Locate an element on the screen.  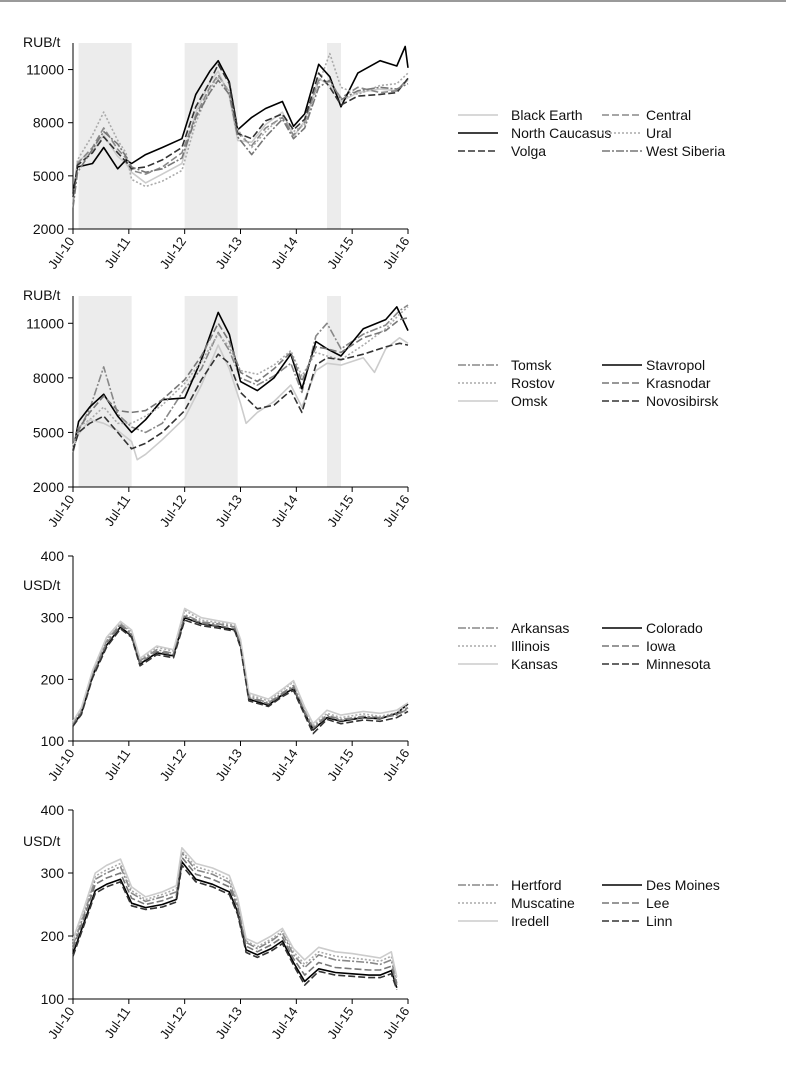
legend-label: Kansas is located at coordinates (534, 664).